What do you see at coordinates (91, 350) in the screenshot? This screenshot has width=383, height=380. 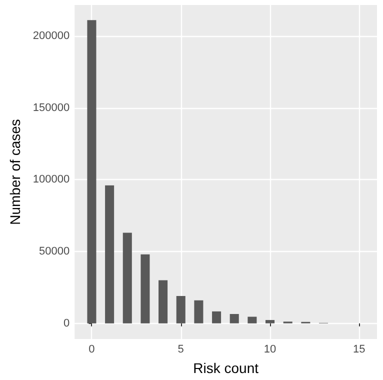 I see `x-tick-label: 0` at bounding box center [91, 350].